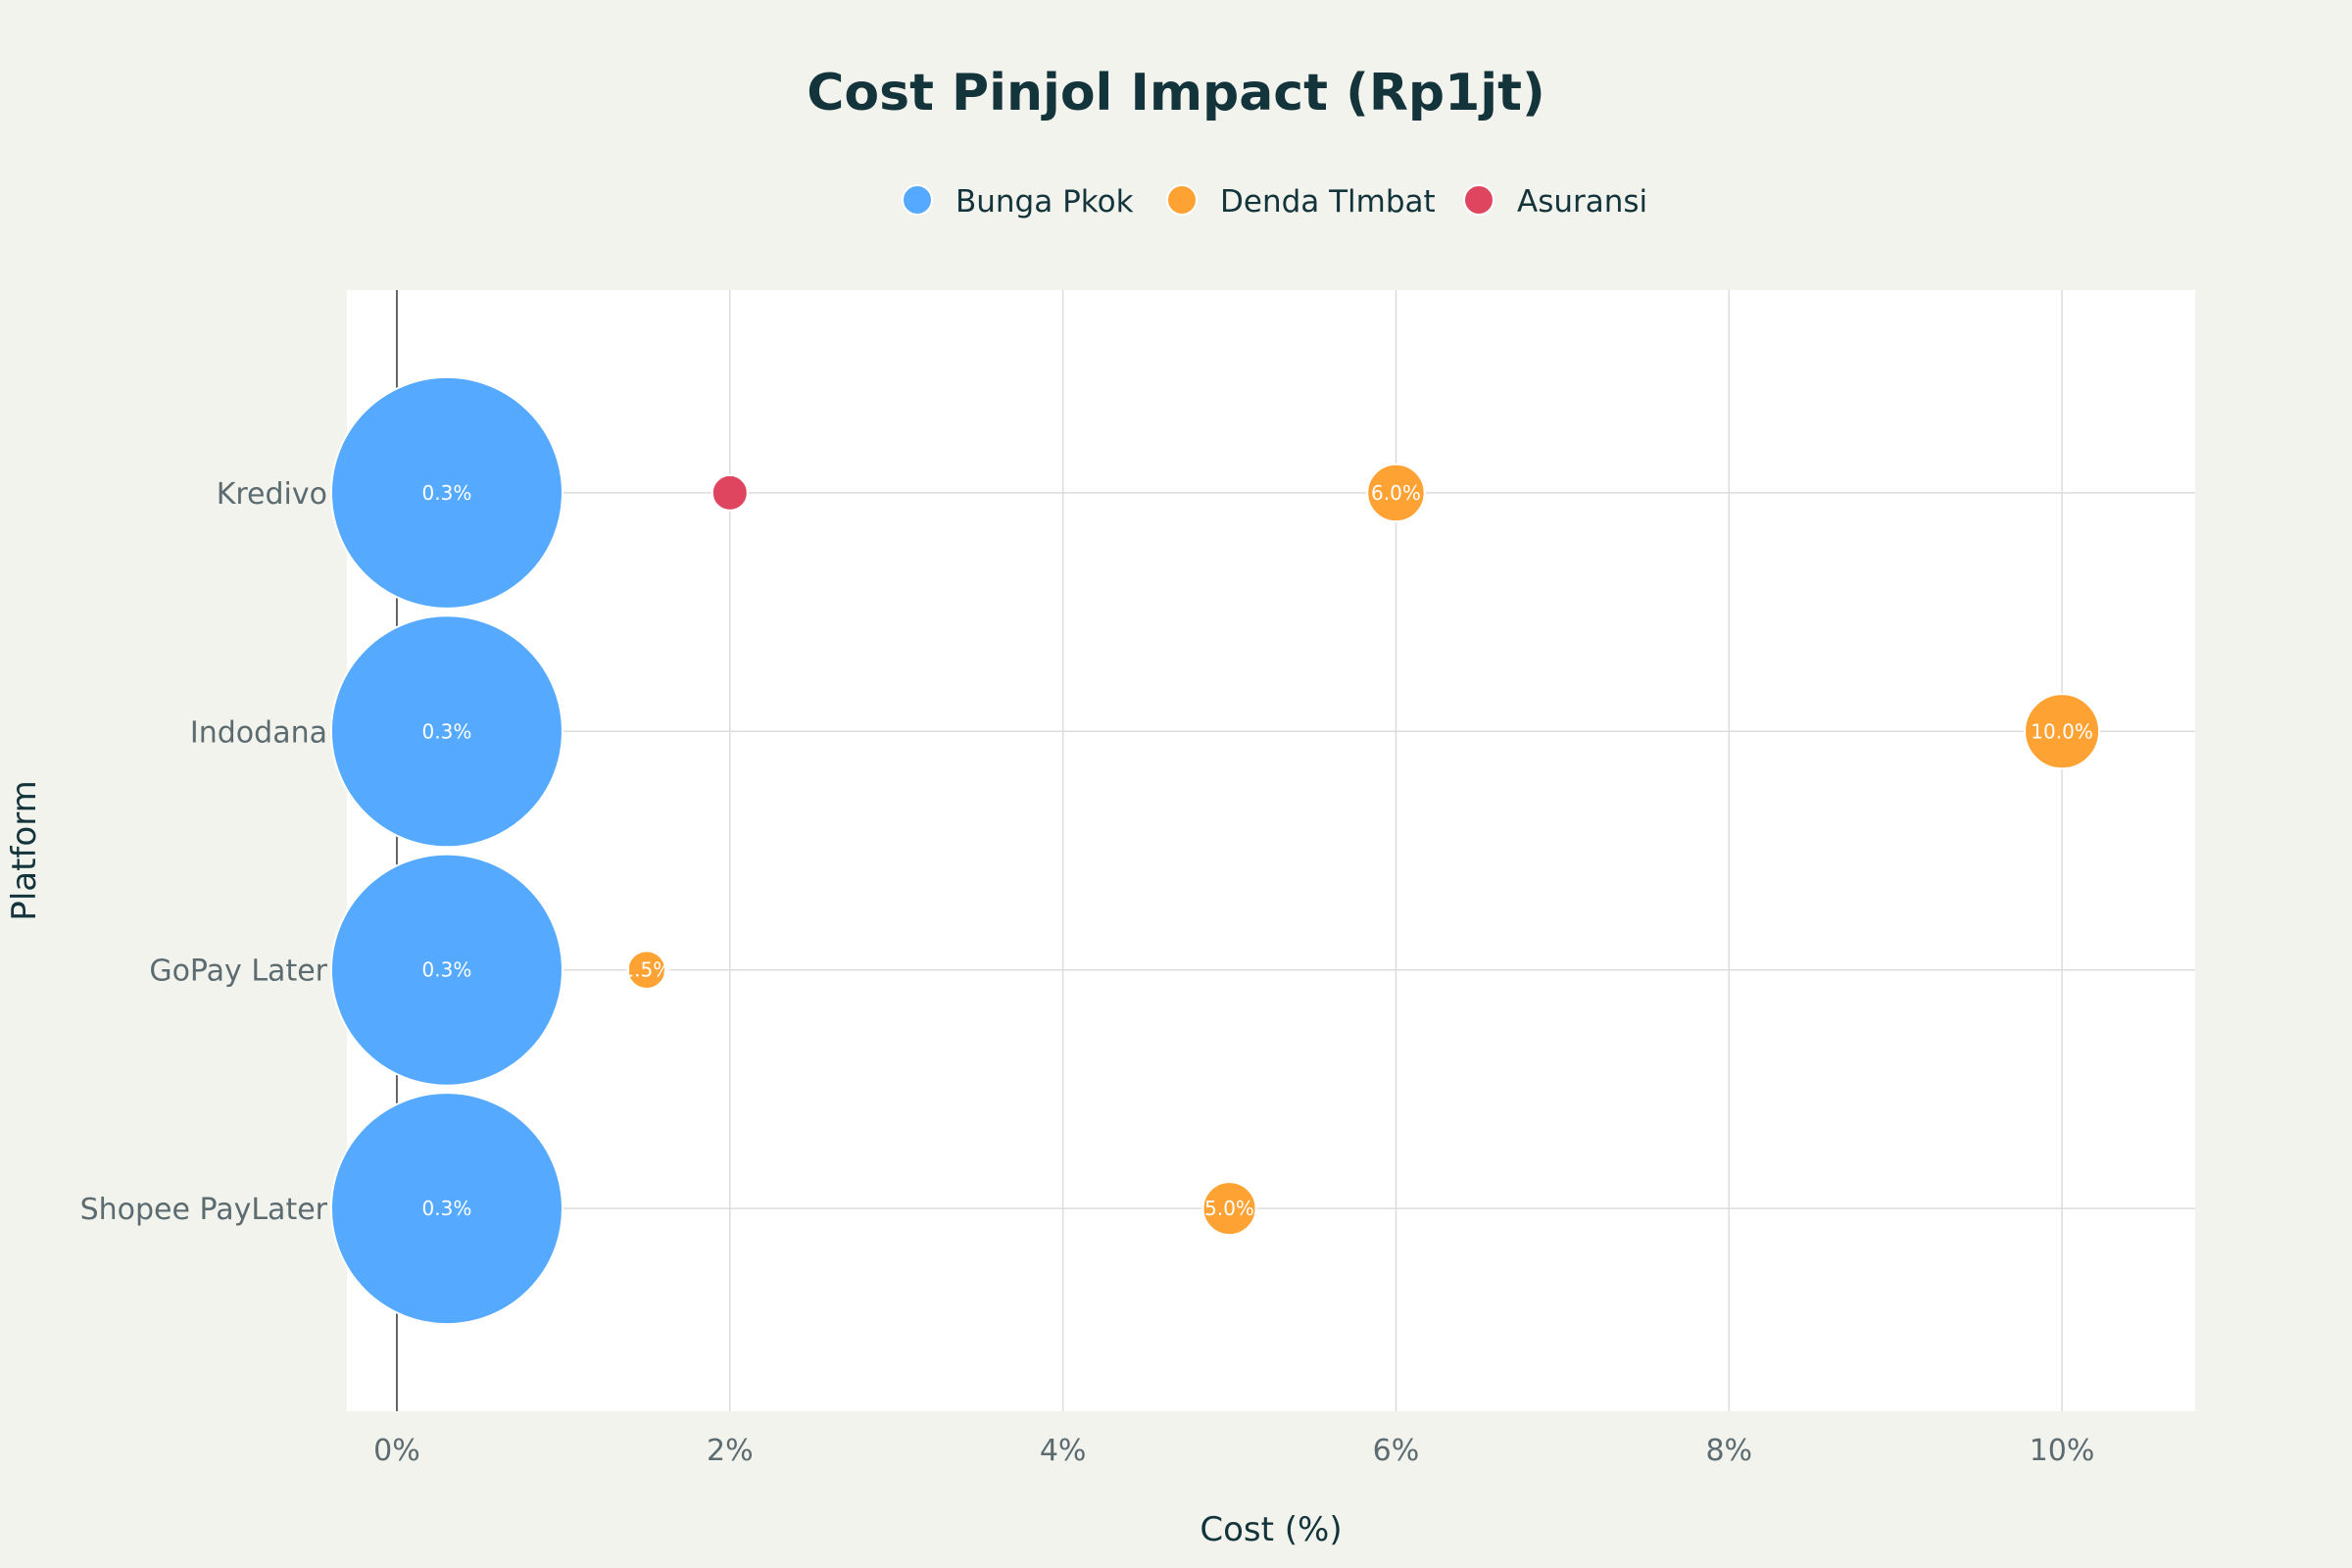 Image resolution: width=2352 pixels, height=1568 pixels. What do you see at coordinates (1728, 1451) in the screenshot?
I see `x-tick-label: 8%` at bounding box center [1728, 1451].